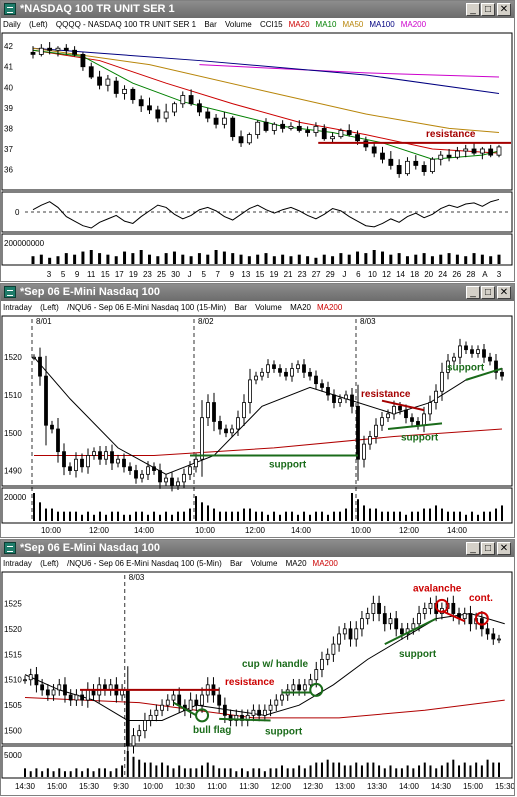  I want to click on x-tick-label: 13:30, so click(377, 786).